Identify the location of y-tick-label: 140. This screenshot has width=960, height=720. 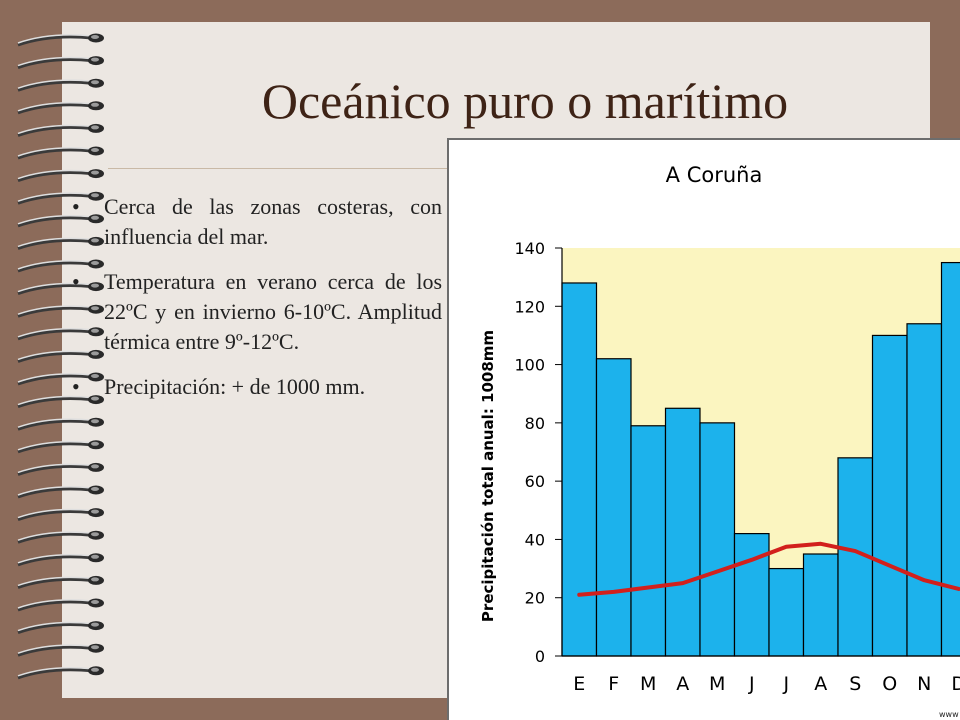
(529, 248).